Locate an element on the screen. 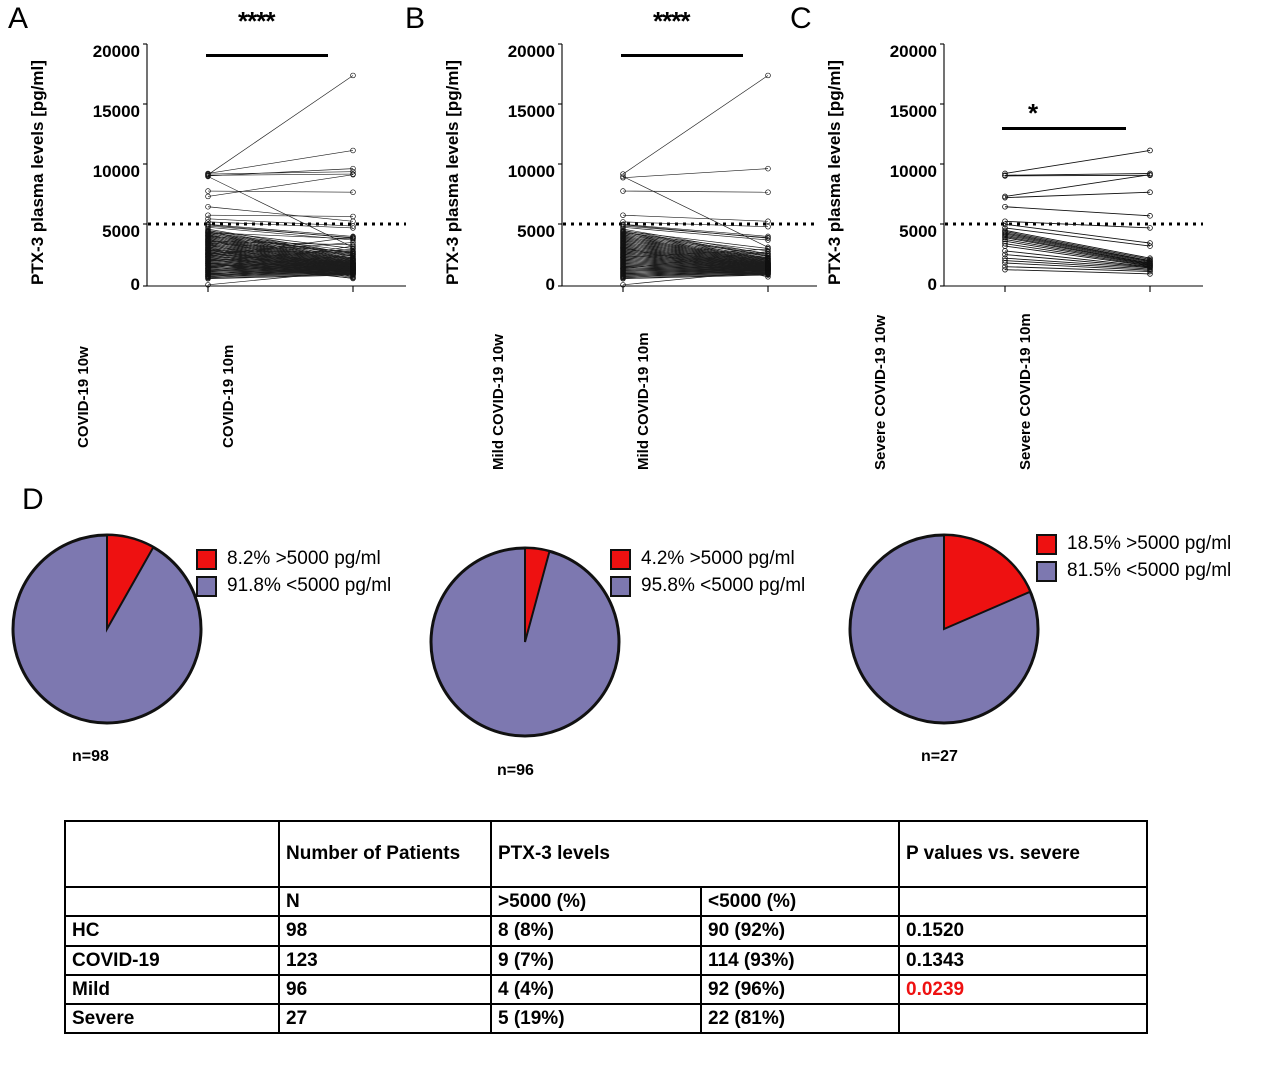 This screenshot has height=1073, width=1280. row-p-severe is located at coordinates (1023, 1019).